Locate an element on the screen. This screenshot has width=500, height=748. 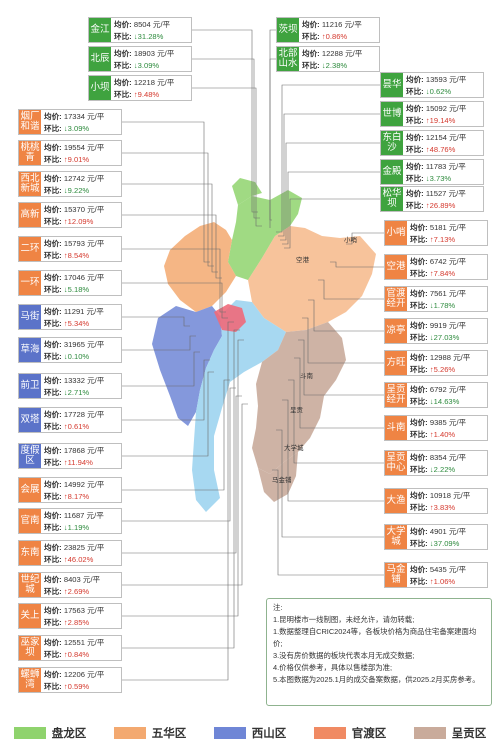
legend-item-guandu: 官渡区 is located at coordinates (349, 733).